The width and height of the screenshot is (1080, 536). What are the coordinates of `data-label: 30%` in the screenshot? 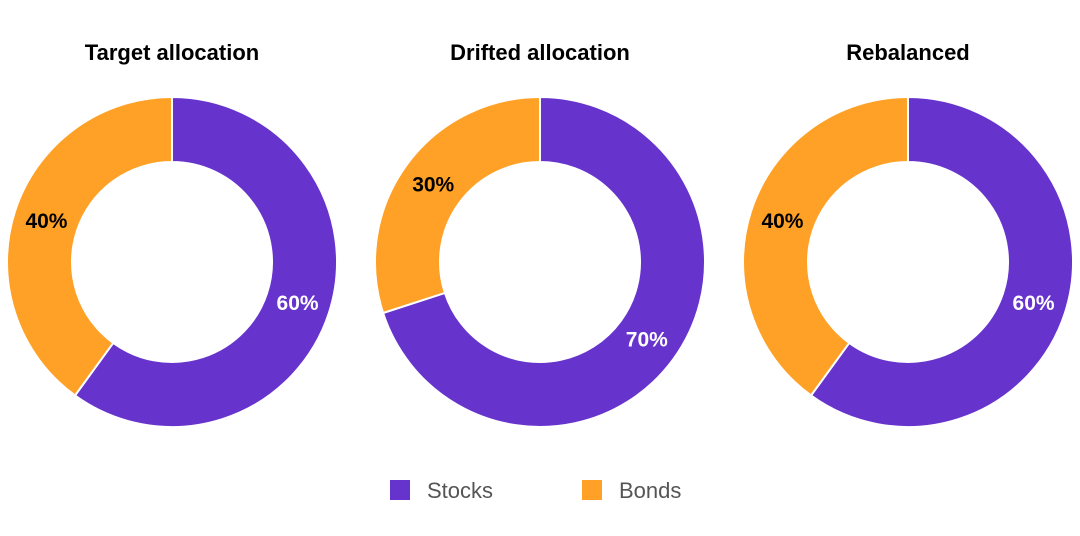 It's located at (433, 184).